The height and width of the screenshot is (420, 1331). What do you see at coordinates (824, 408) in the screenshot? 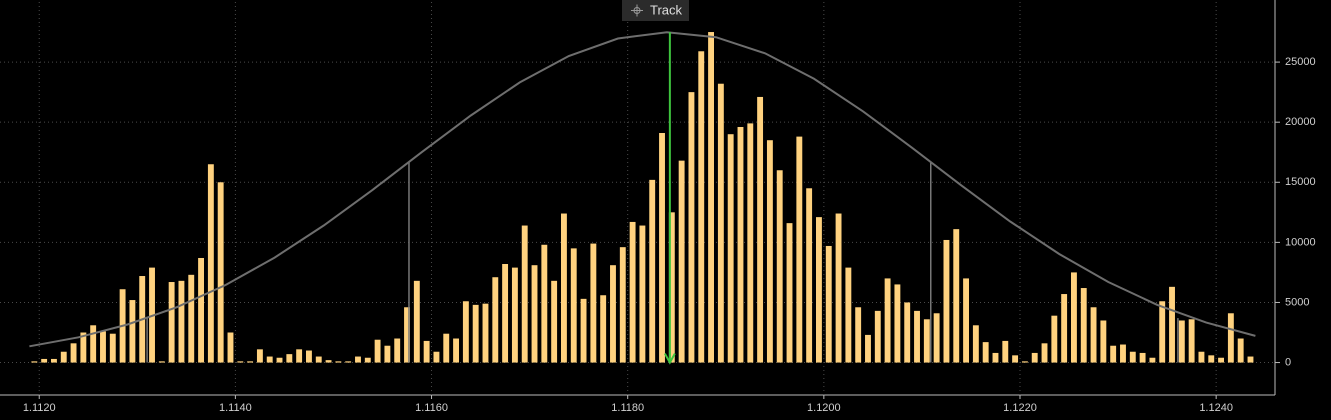
I see `x-tick-label: 1.1200` at bounding box center [824, 408].